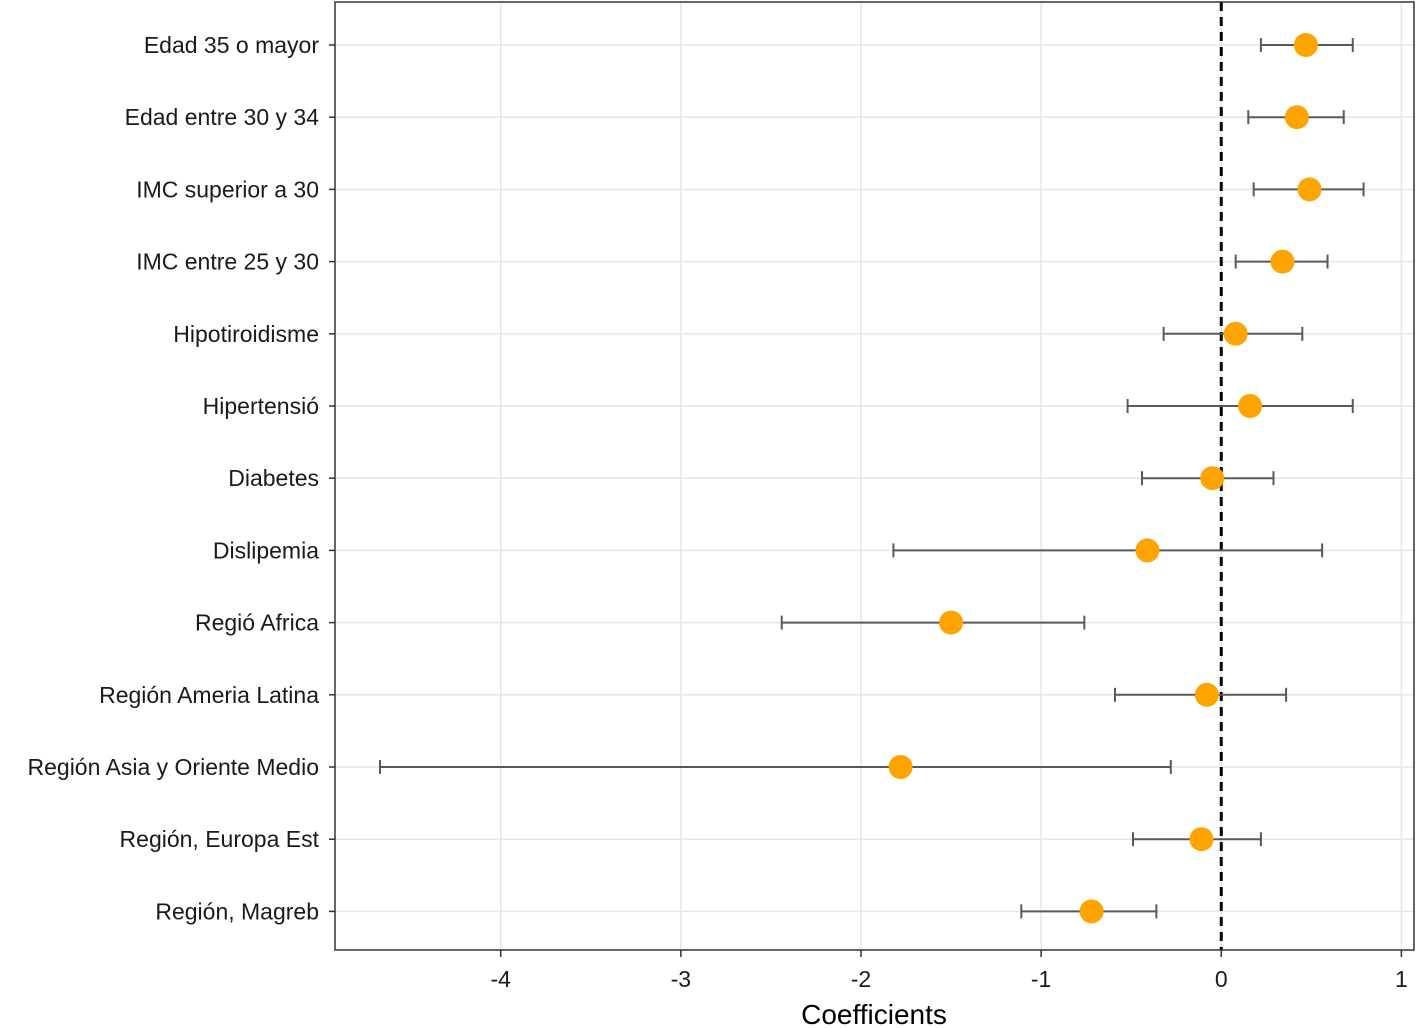 This screenshot has width=1417, height=1028. Describe the element at coordinates (174, 767) in the screenshot. I see `y-tick-label: Región Asia y Oriente Medio` at that location.